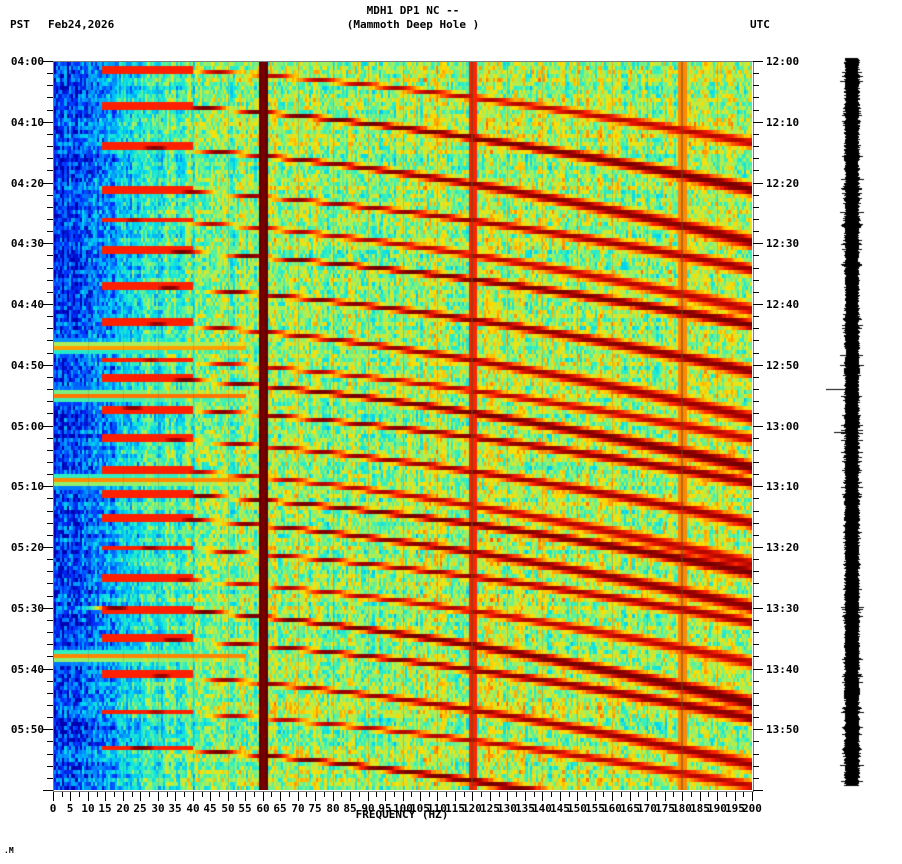  I want to click on left-time-label: 04:00, so click(27, 61).